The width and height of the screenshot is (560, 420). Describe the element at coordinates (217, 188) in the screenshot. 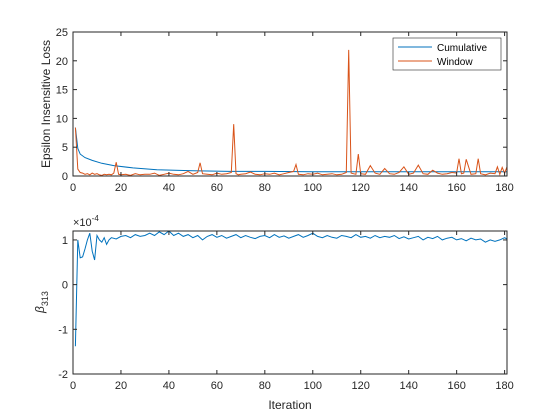

I see `loss-x-tick-label: 60` at that location.